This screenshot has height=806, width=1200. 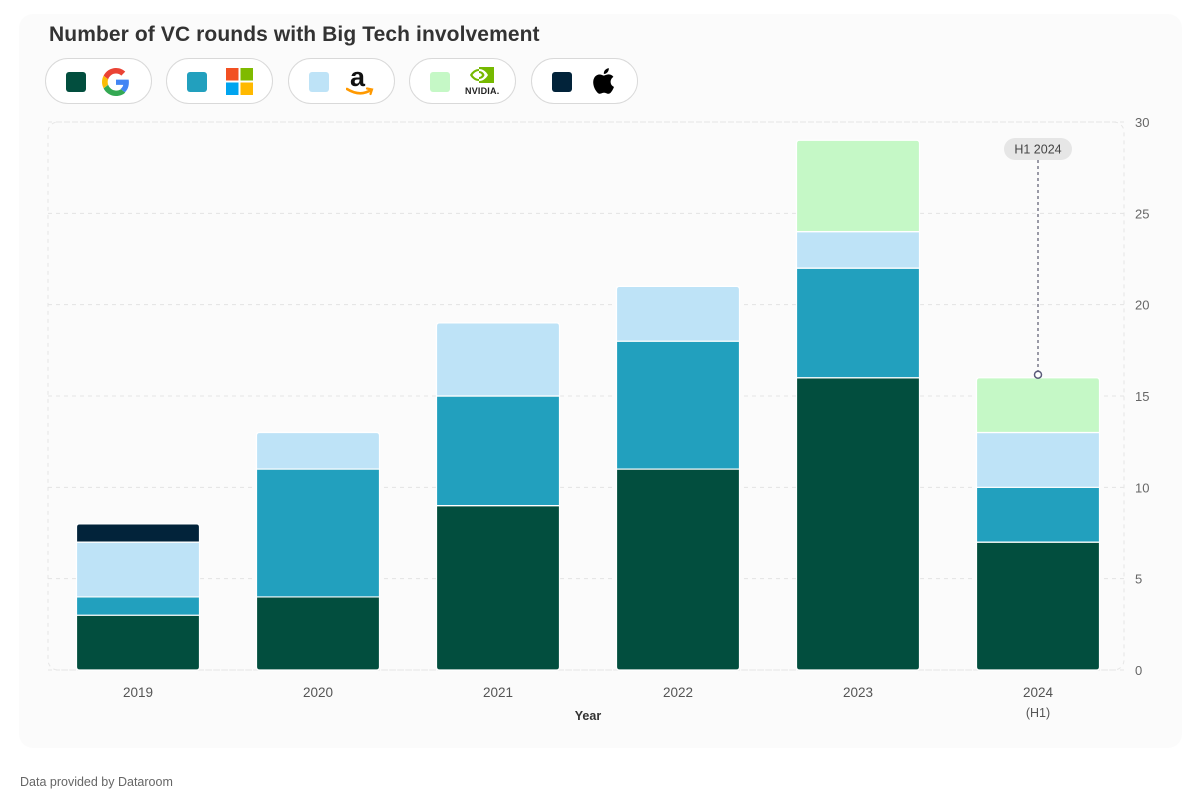 I want to click on bar-2024-nvidia, so click(x=1038, y=405).